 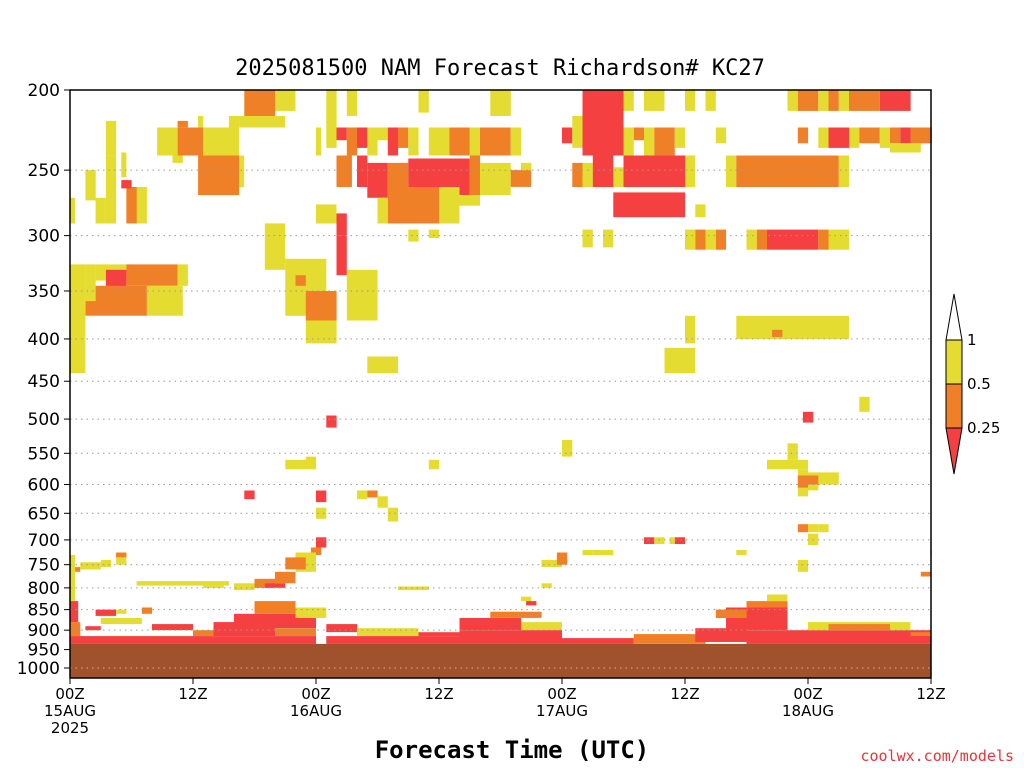 What do you see at coordinates (44, 237) in the screenshot?
I see `y-tick-label: 300` at bounding box center [44, 237].